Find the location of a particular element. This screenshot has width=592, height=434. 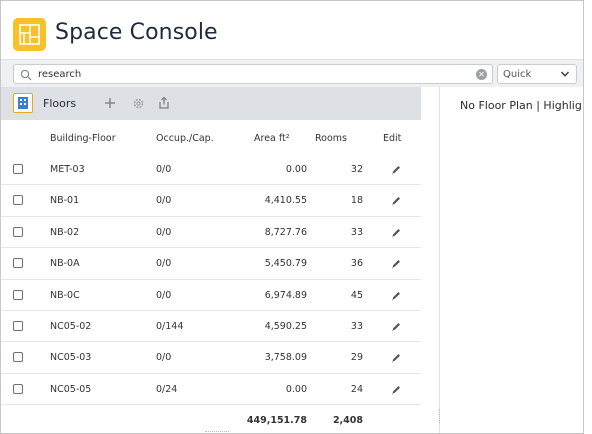

search-input is located at coordinates (248, 74).